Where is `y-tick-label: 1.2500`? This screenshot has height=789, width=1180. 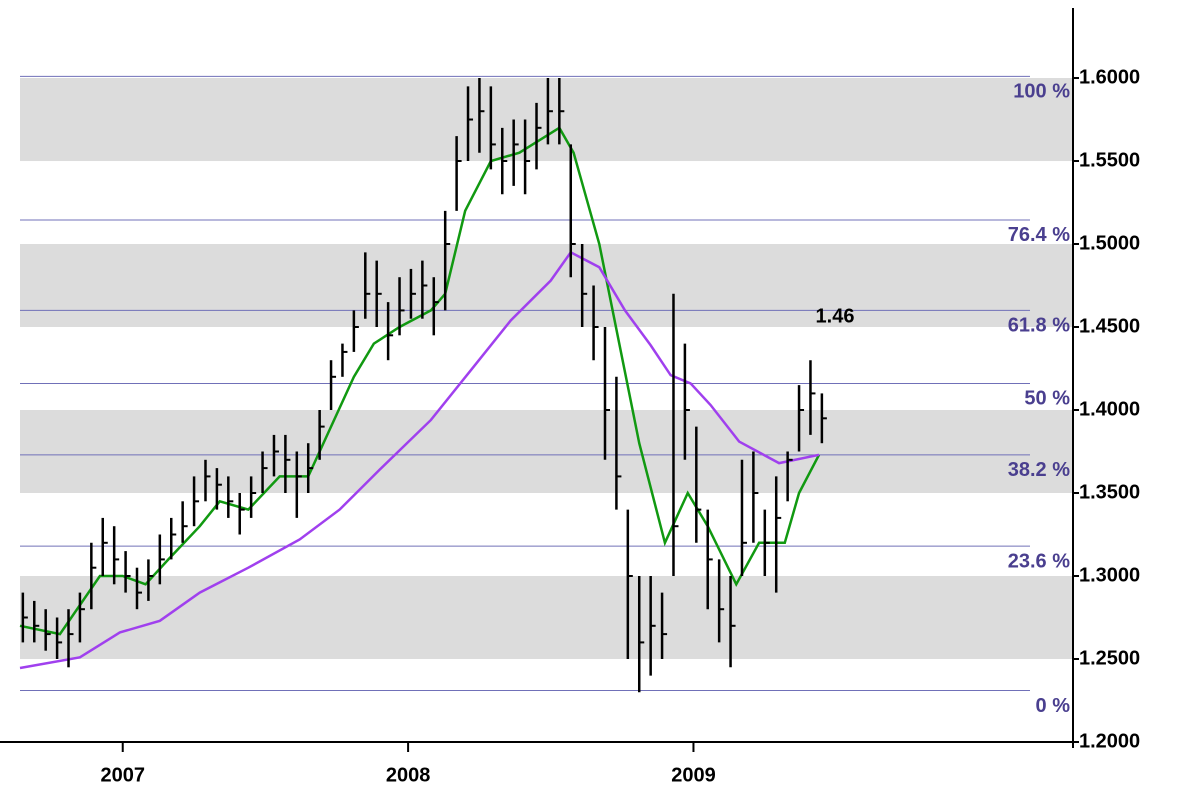
y-tick-label: 1.2500 is located at coordinates (1109, 658).